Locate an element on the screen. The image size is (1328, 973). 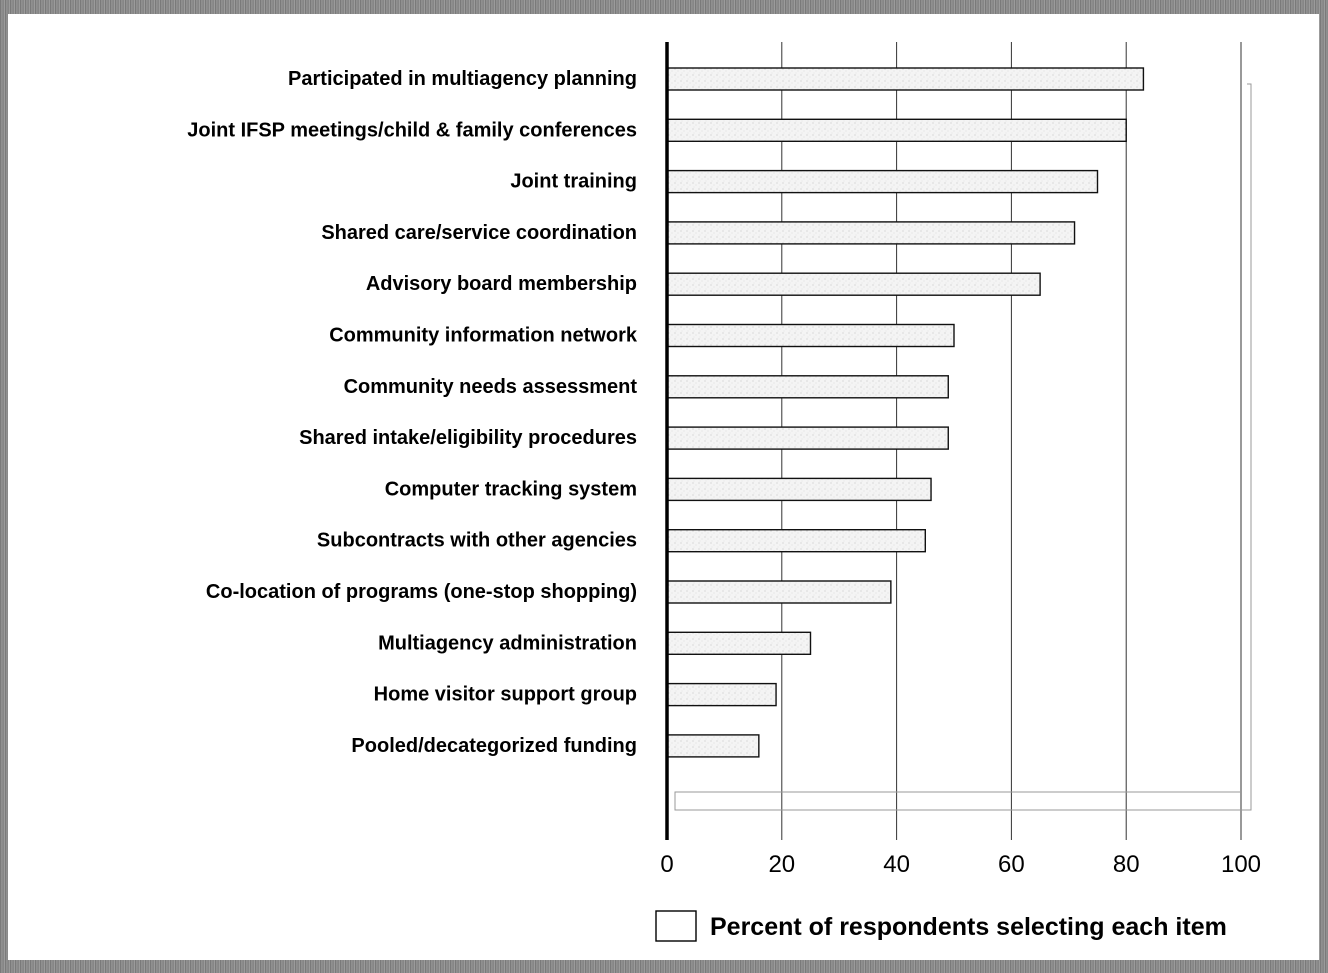
category-label: Shared intake/eligibility procedures is located at coordinates (468, 438).